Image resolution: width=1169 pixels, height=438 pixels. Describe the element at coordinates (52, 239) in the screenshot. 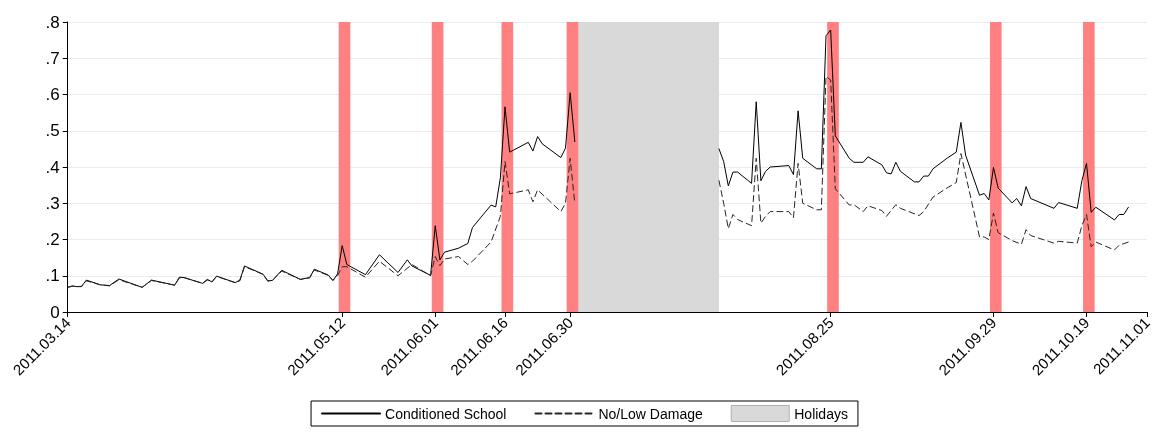

I see `y-tick-label: .2` at that location.